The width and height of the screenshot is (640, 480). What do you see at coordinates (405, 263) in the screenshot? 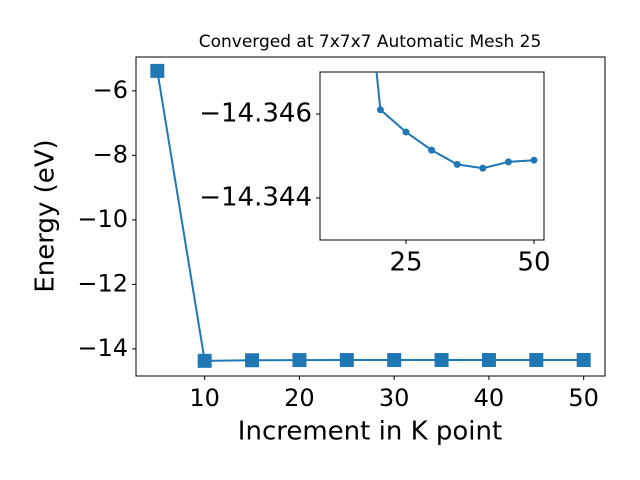
I see `x-tick-label: 25` at bounding box center [405, 263].